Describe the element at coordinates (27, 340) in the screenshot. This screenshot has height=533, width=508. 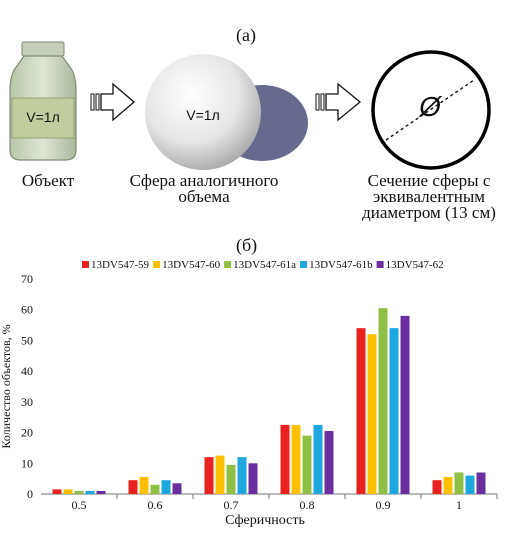
I see `y-tick-label: 50` at that location.